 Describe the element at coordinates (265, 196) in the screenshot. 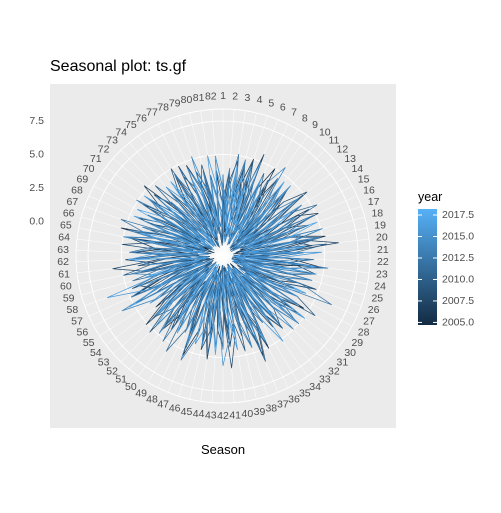

I see `spoke-gridline` at that location.